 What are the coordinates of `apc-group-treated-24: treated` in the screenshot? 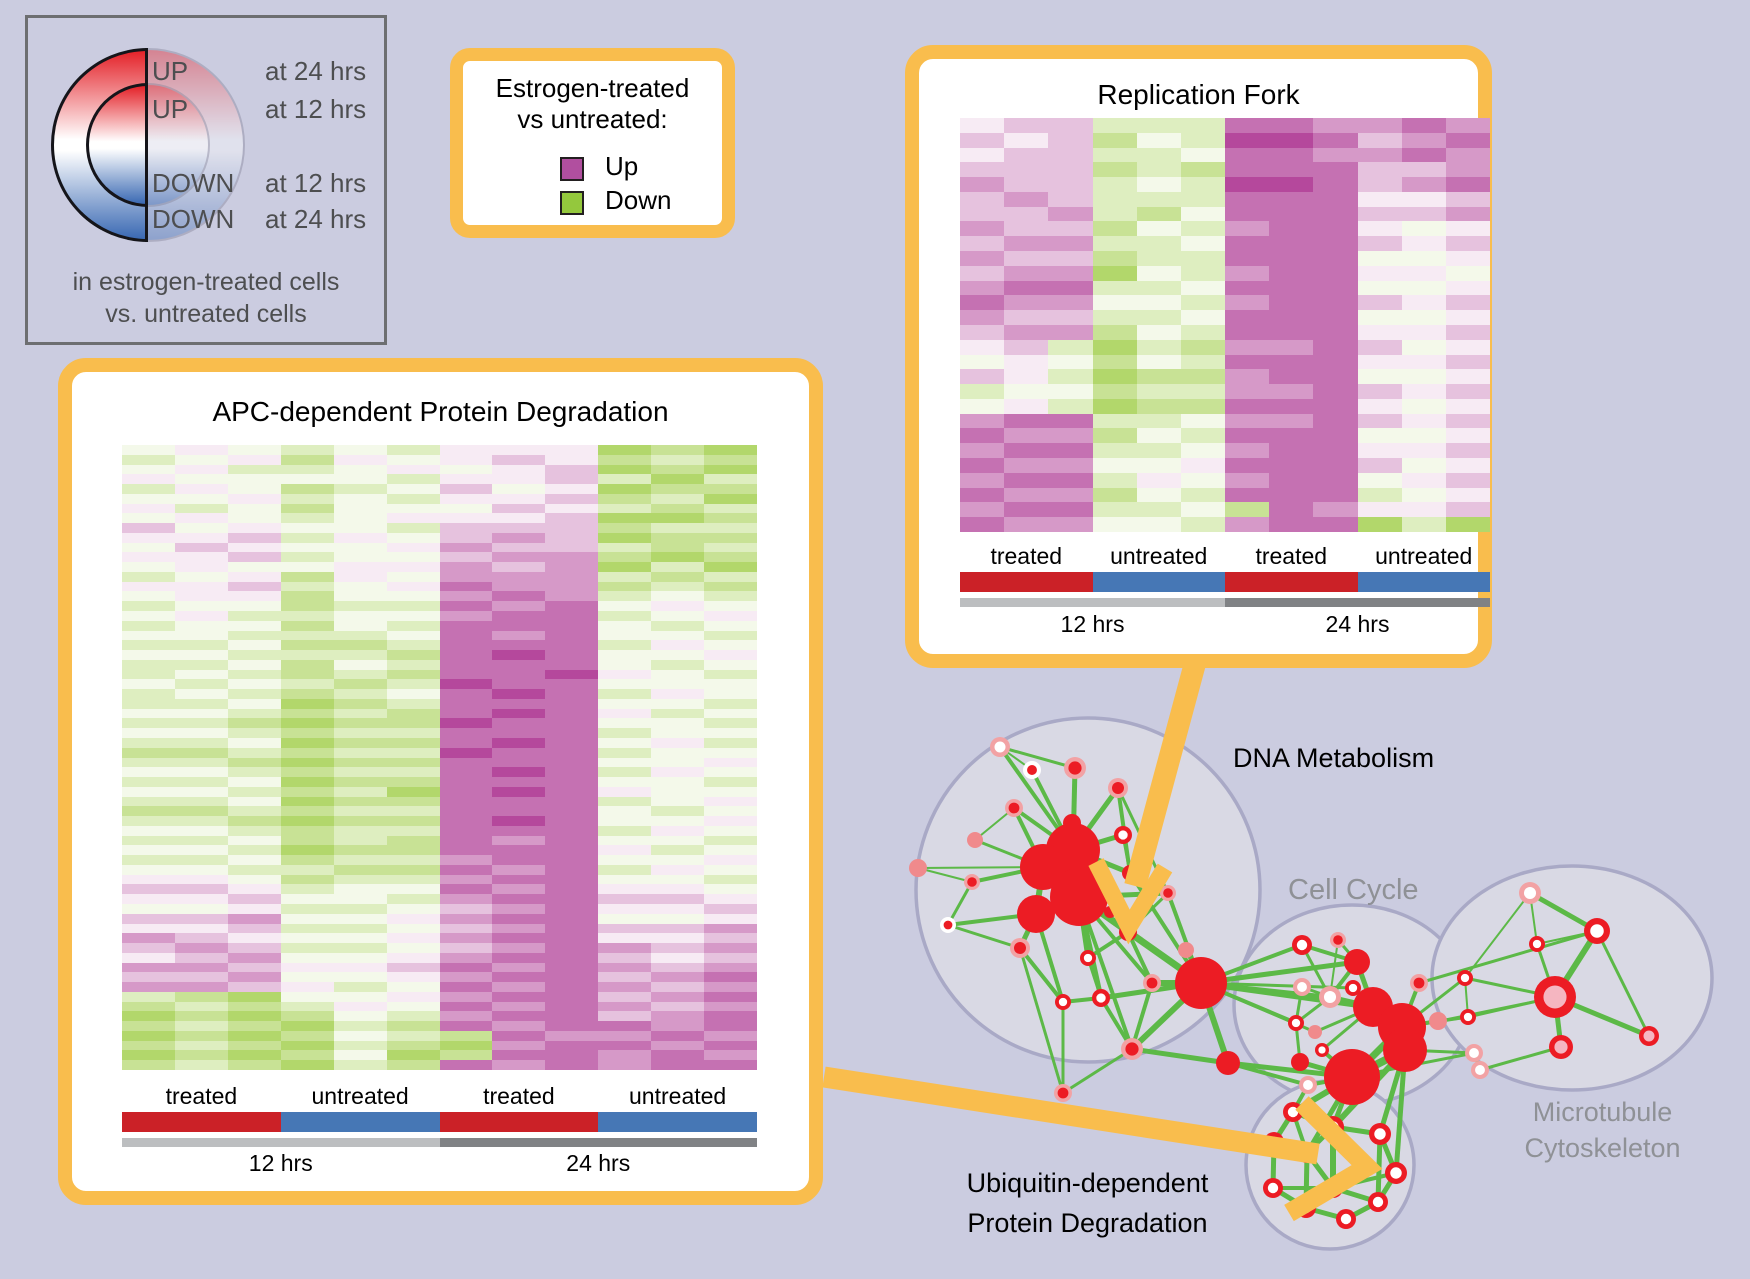 It's located at (519, 1096).